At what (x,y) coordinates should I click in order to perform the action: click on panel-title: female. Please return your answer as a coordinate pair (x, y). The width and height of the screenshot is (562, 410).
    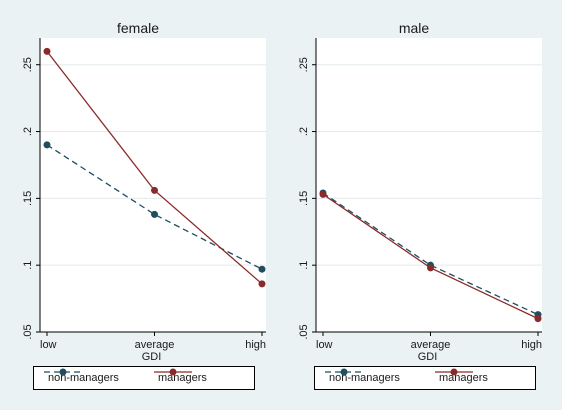
    Looking at the image, I should click on (138, 28).